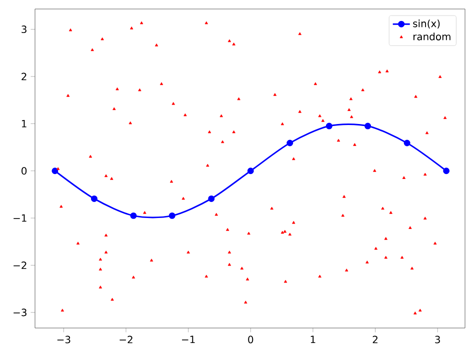 Image resolution: width=474 pixels, height=358 pixels. What do you see at coordinates (313, 340) in the screenshot?
I see `x-tick-label: 1` at bounding box center [313, 340].